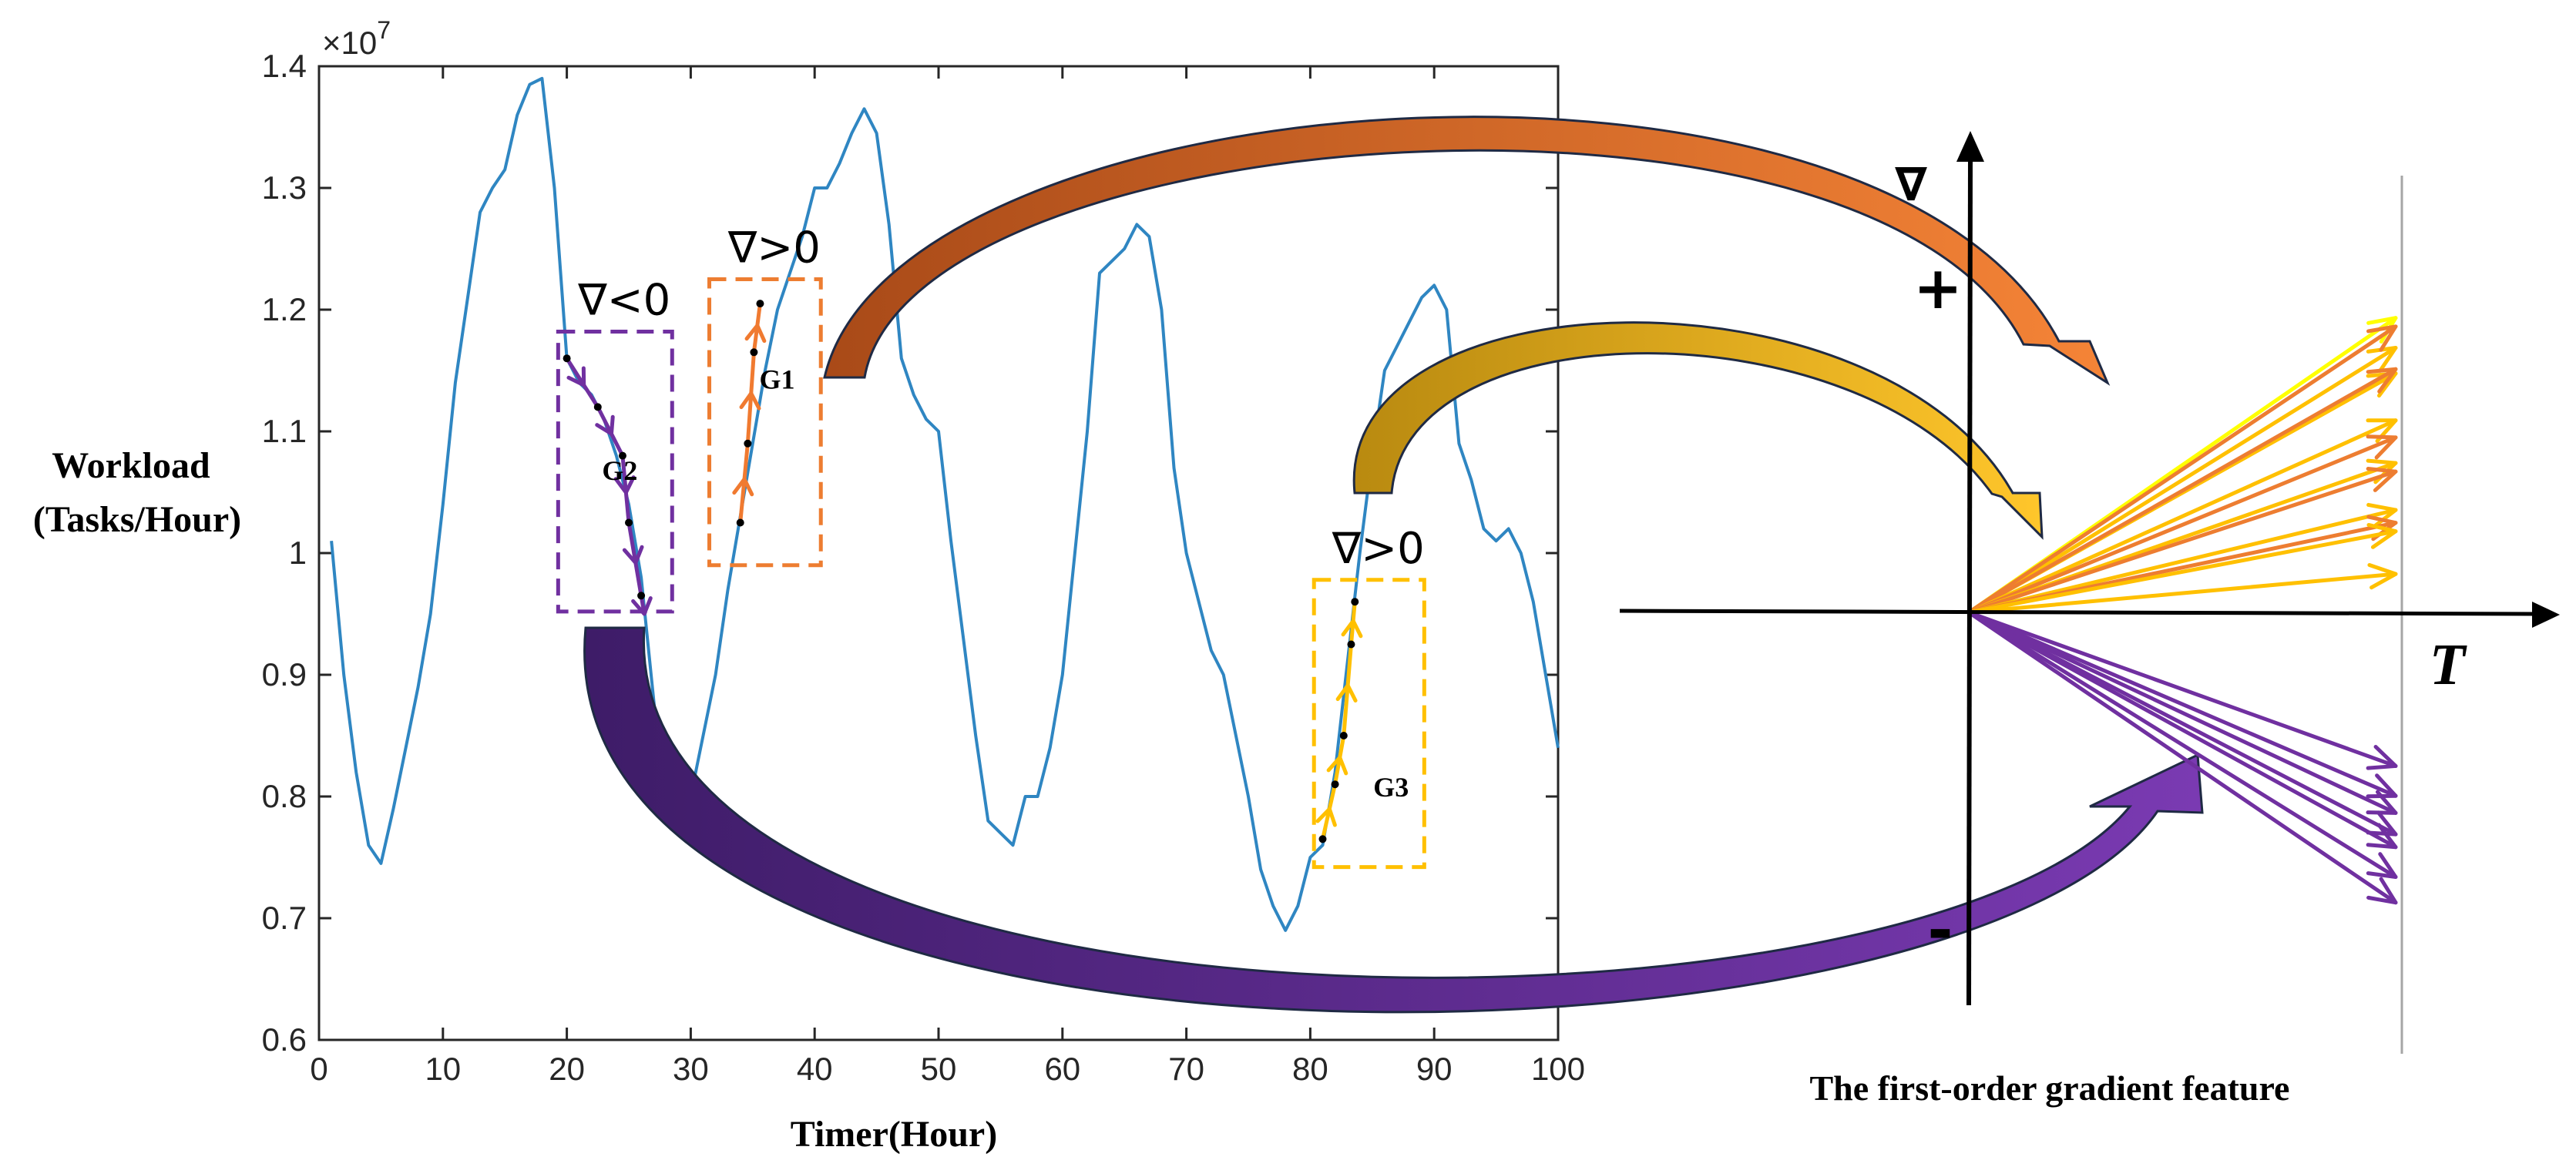  Describe the element at coordinates (1186, 1069) in the screenshot. I see `x-tick-label: 70` at that location.